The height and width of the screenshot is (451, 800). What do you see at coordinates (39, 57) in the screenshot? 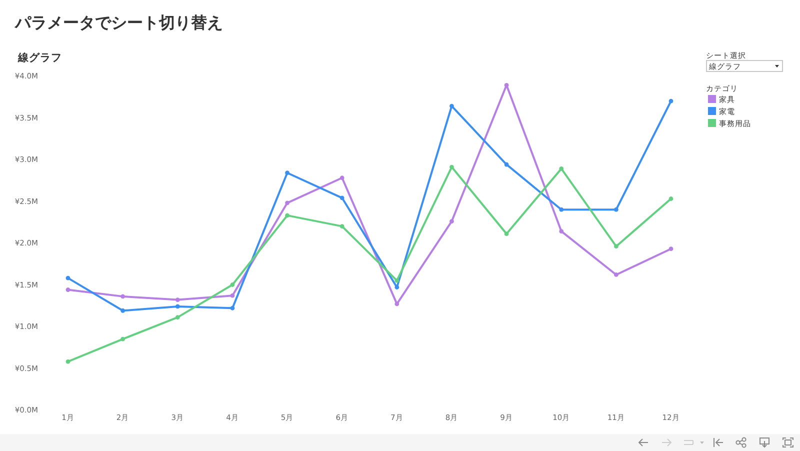
I see `chart-subtitle: 線グラフ` at bounding box center [39, 57].